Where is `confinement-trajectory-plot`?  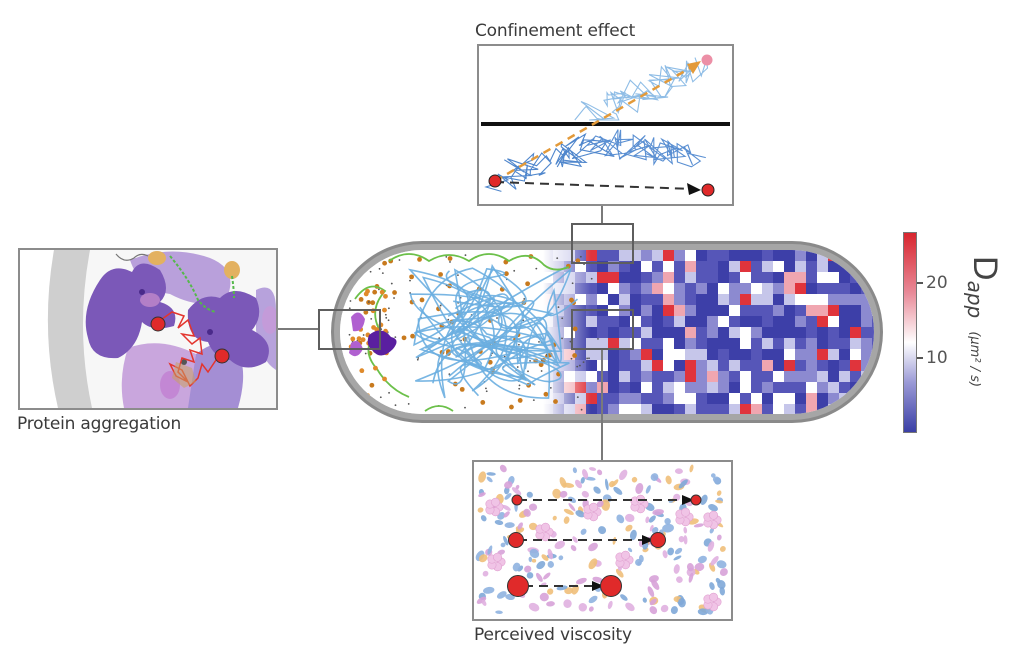
confinement-trajectory-plot is located at coordinates (605, 125).